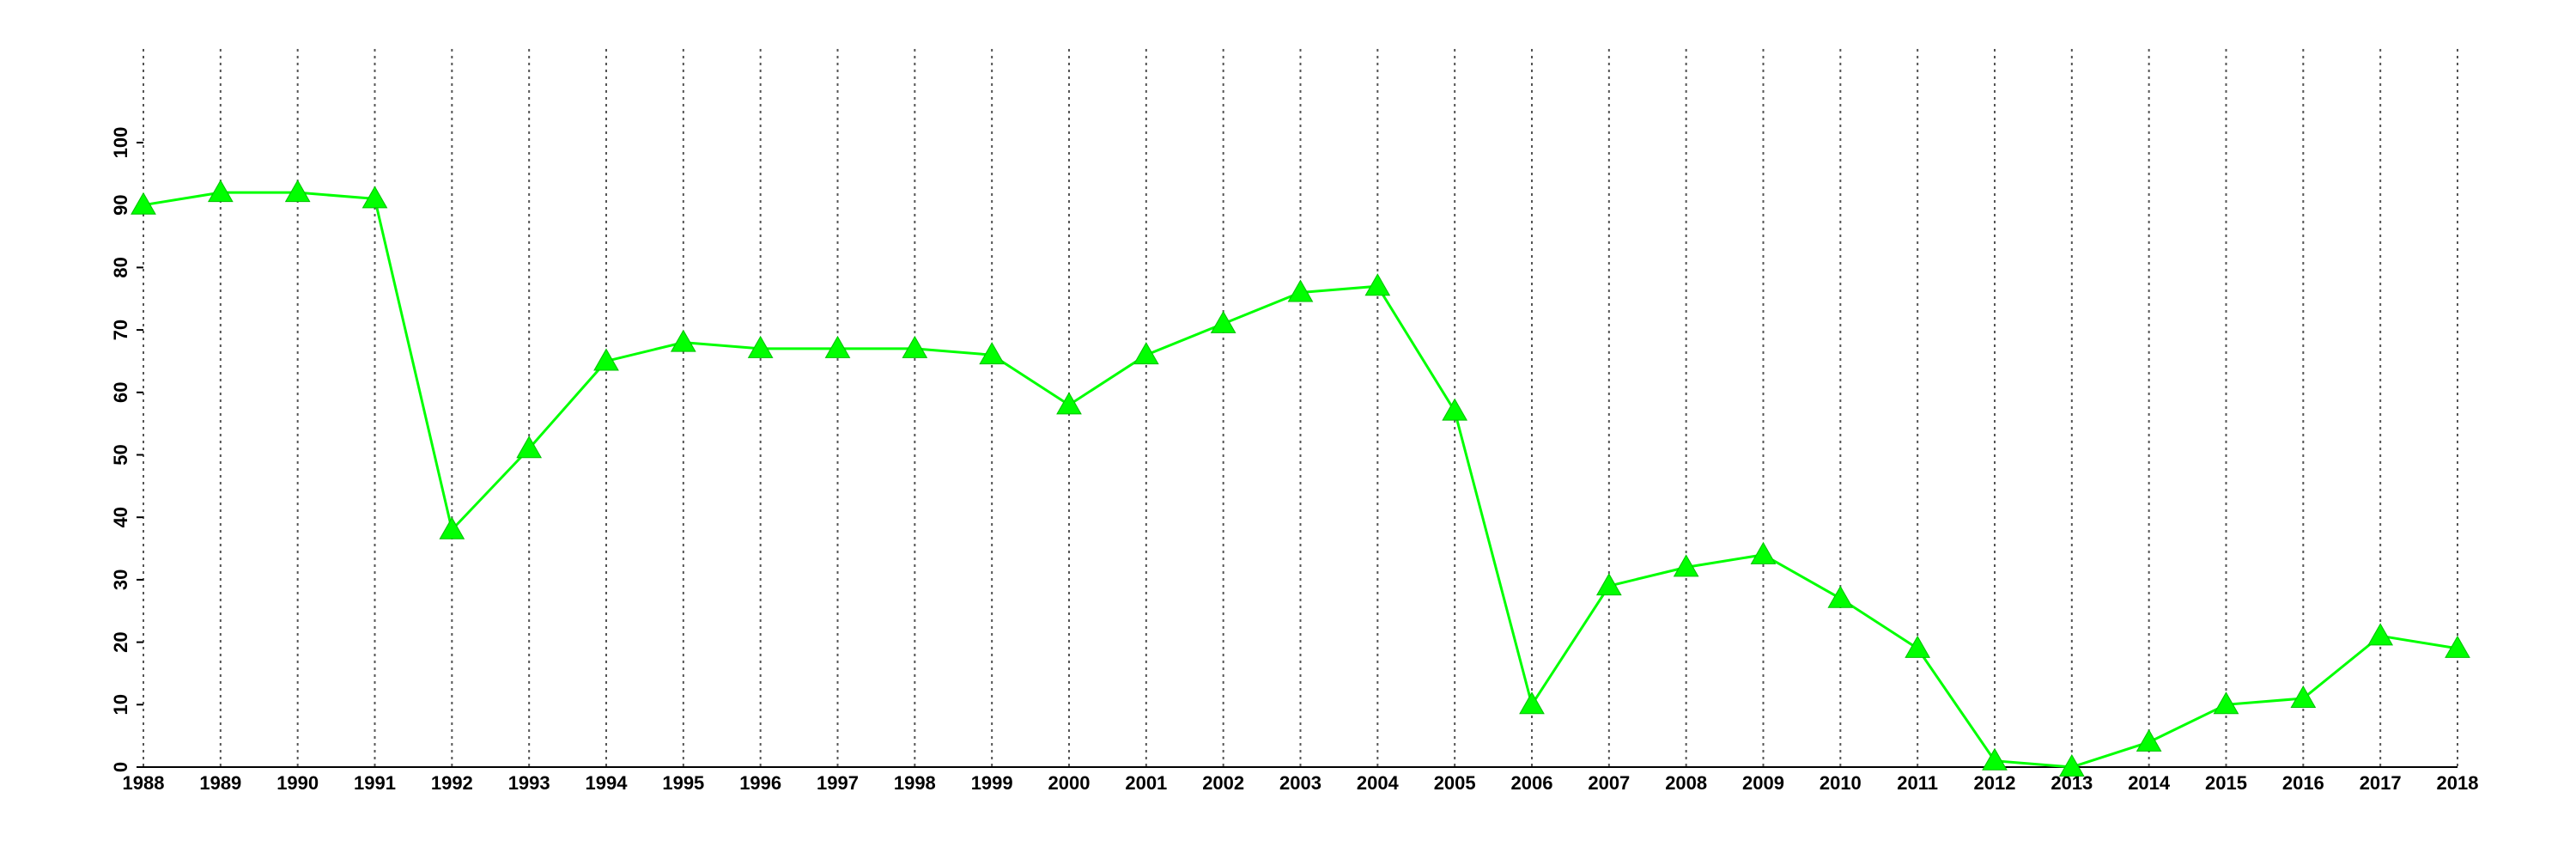  What do you see at coordinates (1300, 783) in the screenshot?
I see `x-tick-label: 2003` at bounding box center [1300, 783].